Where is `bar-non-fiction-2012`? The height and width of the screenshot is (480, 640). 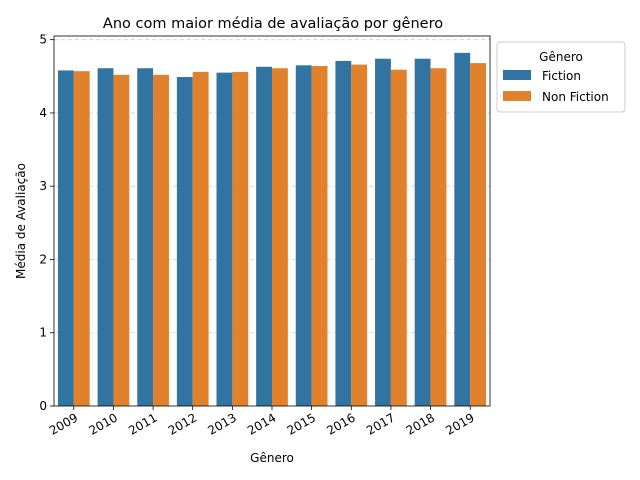
bar-non-fiction-2012 is located at coordinates (200, 238).